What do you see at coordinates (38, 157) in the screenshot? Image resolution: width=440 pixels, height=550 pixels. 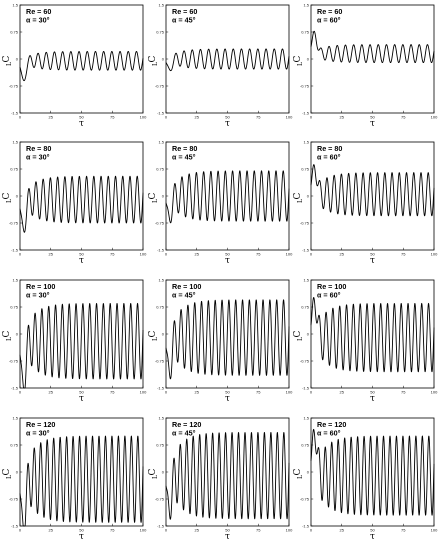 I see `angle-label: α = 30°` at bounding box center [38, 157].